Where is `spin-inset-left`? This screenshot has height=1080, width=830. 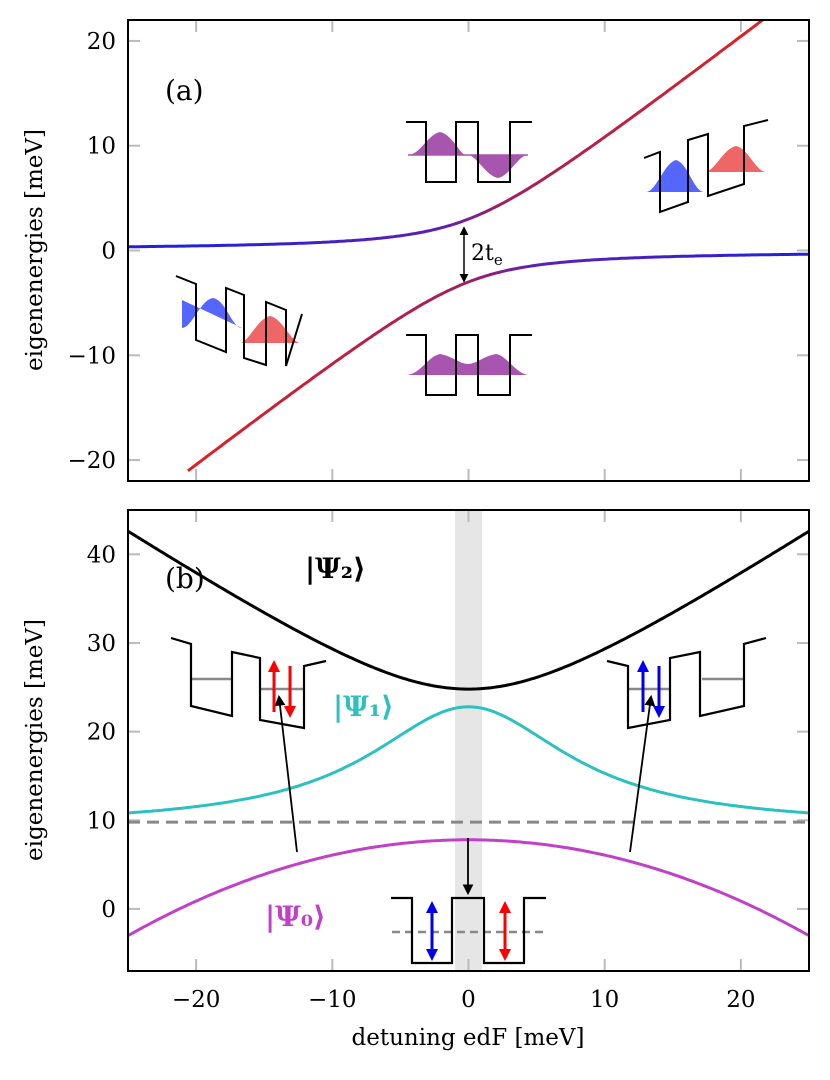 spin-inset-left is located at coordinates (248, 683).